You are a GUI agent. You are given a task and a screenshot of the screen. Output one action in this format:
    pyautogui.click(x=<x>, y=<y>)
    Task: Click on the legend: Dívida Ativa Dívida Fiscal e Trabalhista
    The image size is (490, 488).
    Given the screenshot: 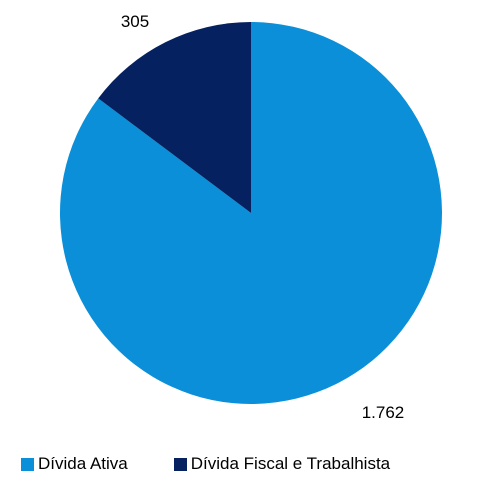 What is the action you would take?
    pyautogui.click(x=205, y=464)
    